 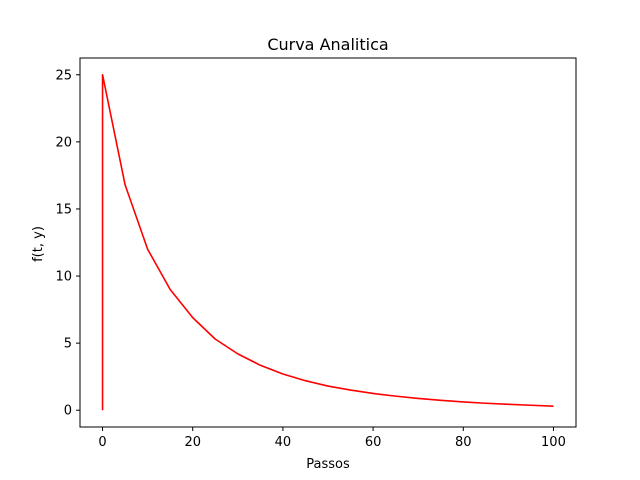 I want to click on y-tick-label: 15, so click(x=63, y=209).